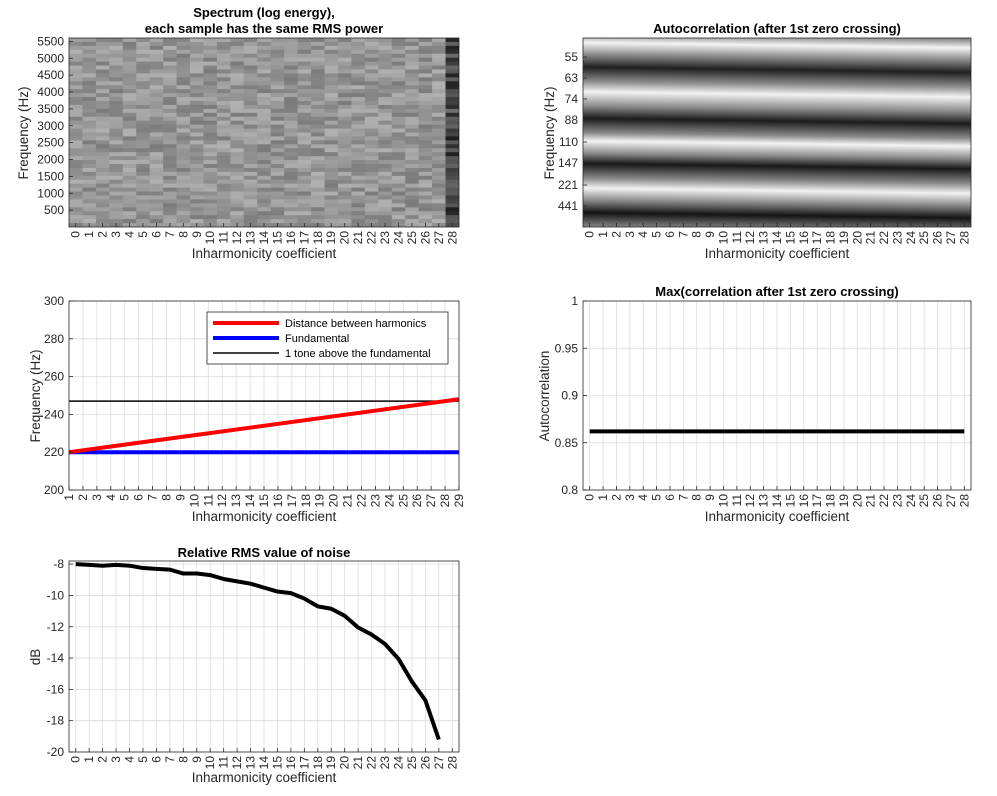 The width and height of the screenshot is (997, 796). I want to click on frequency-xtick-label: 8, so click(167, 497).